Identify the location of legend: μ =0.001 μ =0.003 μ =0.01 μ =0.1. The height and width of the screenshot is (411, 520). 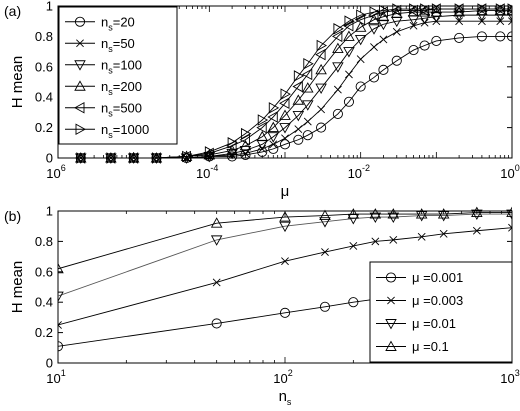
(441, 312).